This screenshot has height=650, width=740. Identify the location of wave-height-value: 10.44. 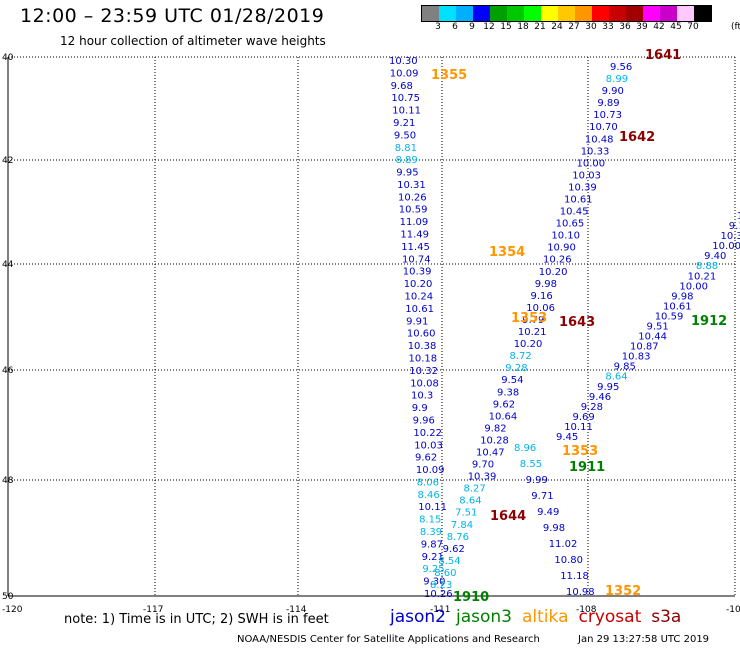
(652, 337).